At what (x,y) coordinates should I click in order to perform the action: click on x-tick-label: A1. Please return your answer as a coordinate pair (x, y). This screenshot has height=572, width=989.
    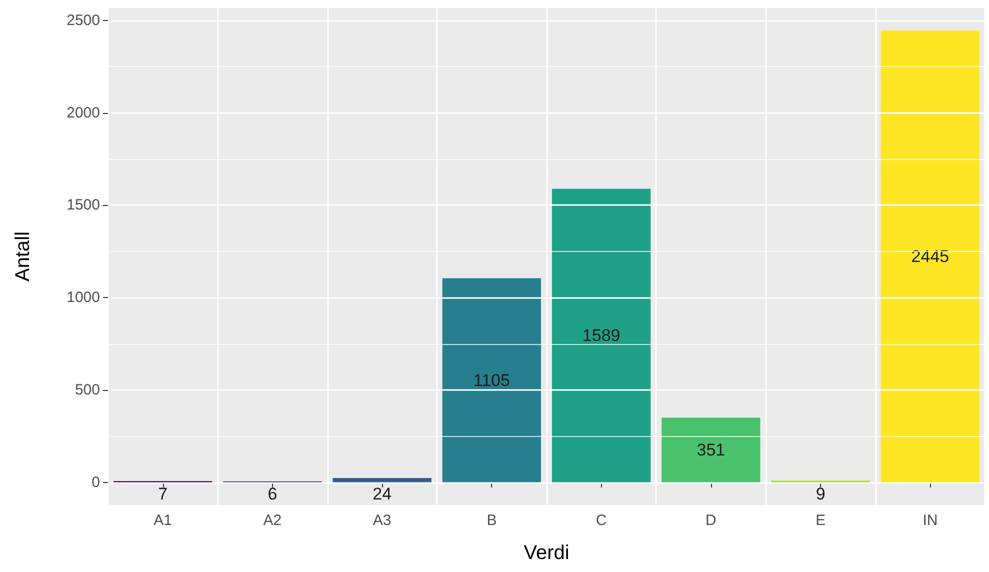
    Looking at the image, I should click on (163, 520).